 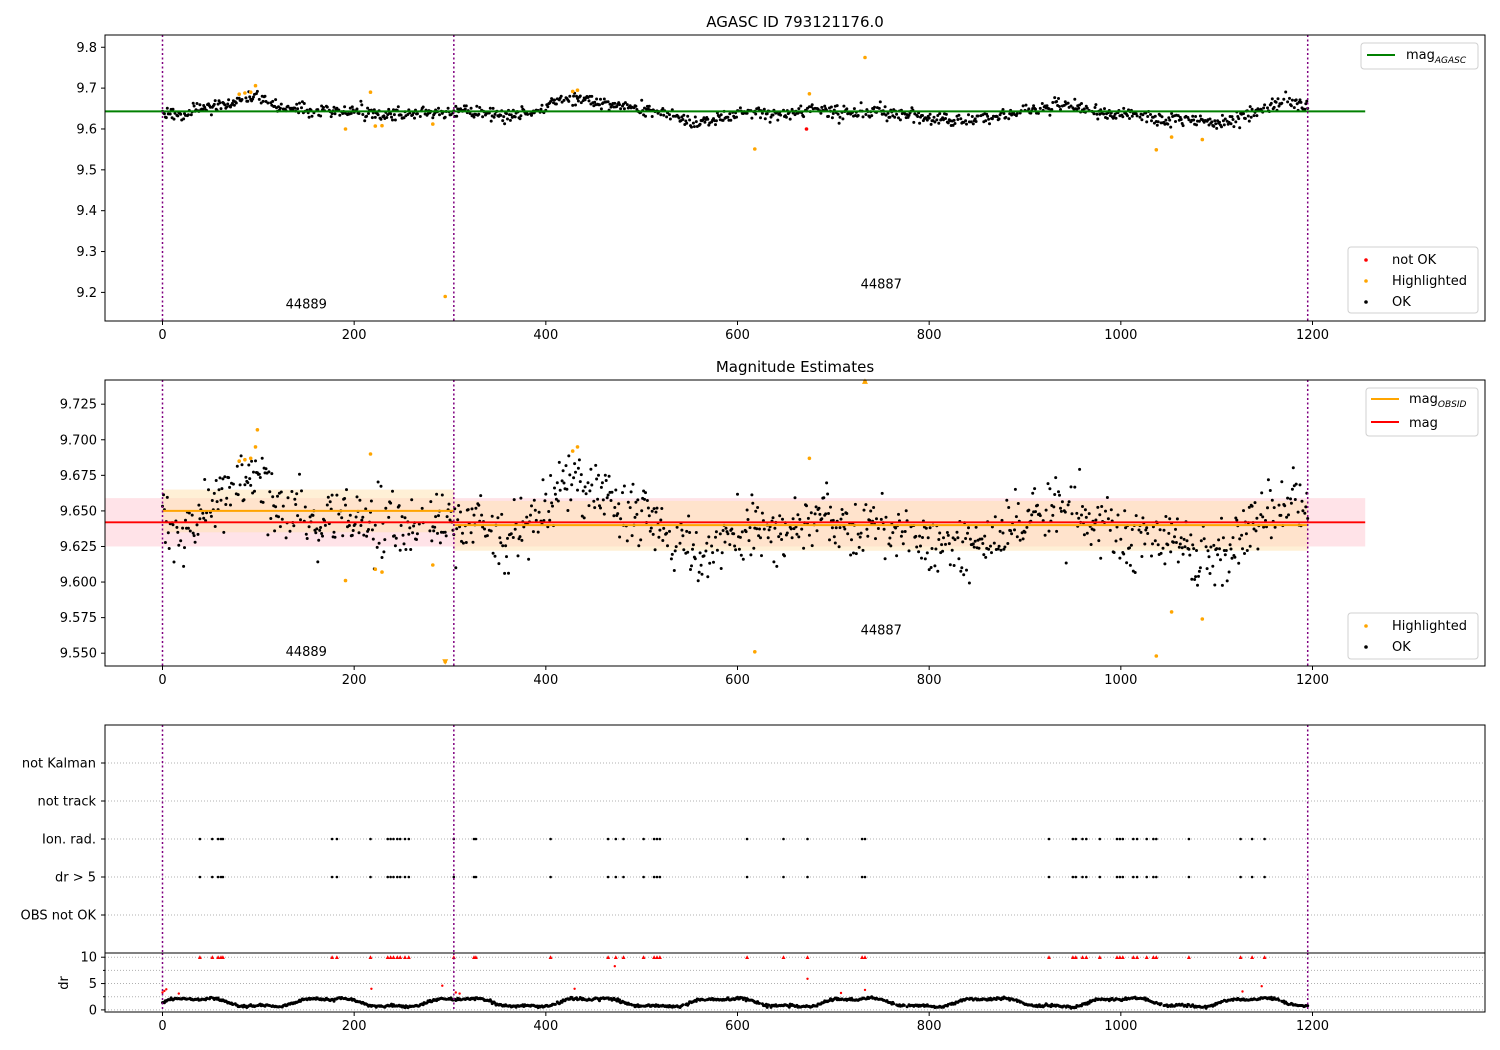 I want to click on legend-not-ok-marker, so click(x=1366, y=260).